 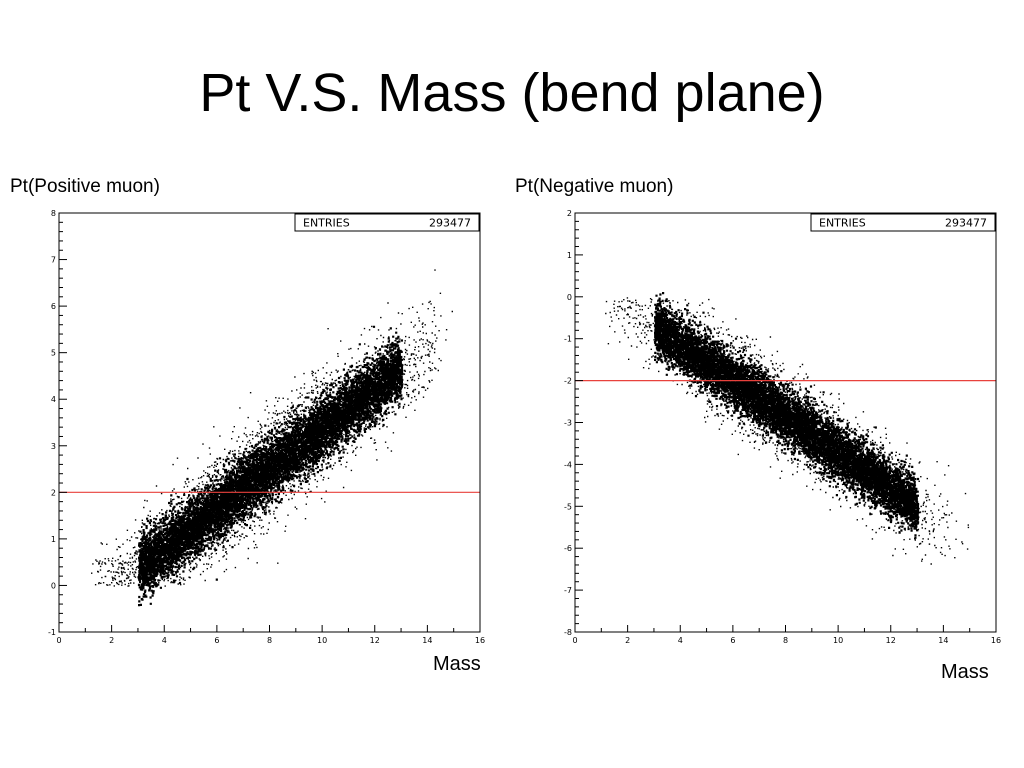 I want to click on y-tick-label: -7, so click(x=568, y=590).